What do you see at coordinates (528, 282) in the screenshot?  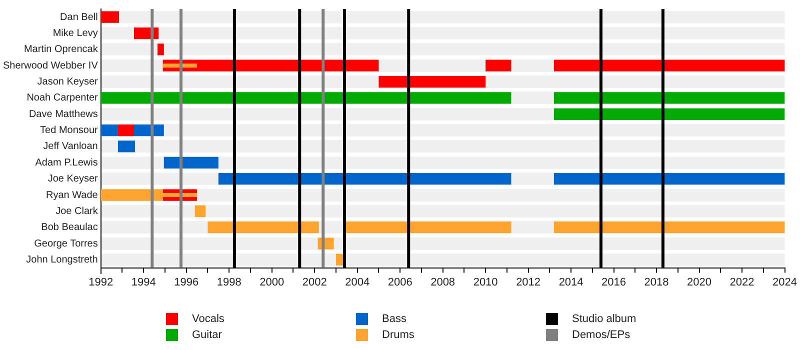 I see `x-tick-label: 2012` at bounding box center [528, 282].